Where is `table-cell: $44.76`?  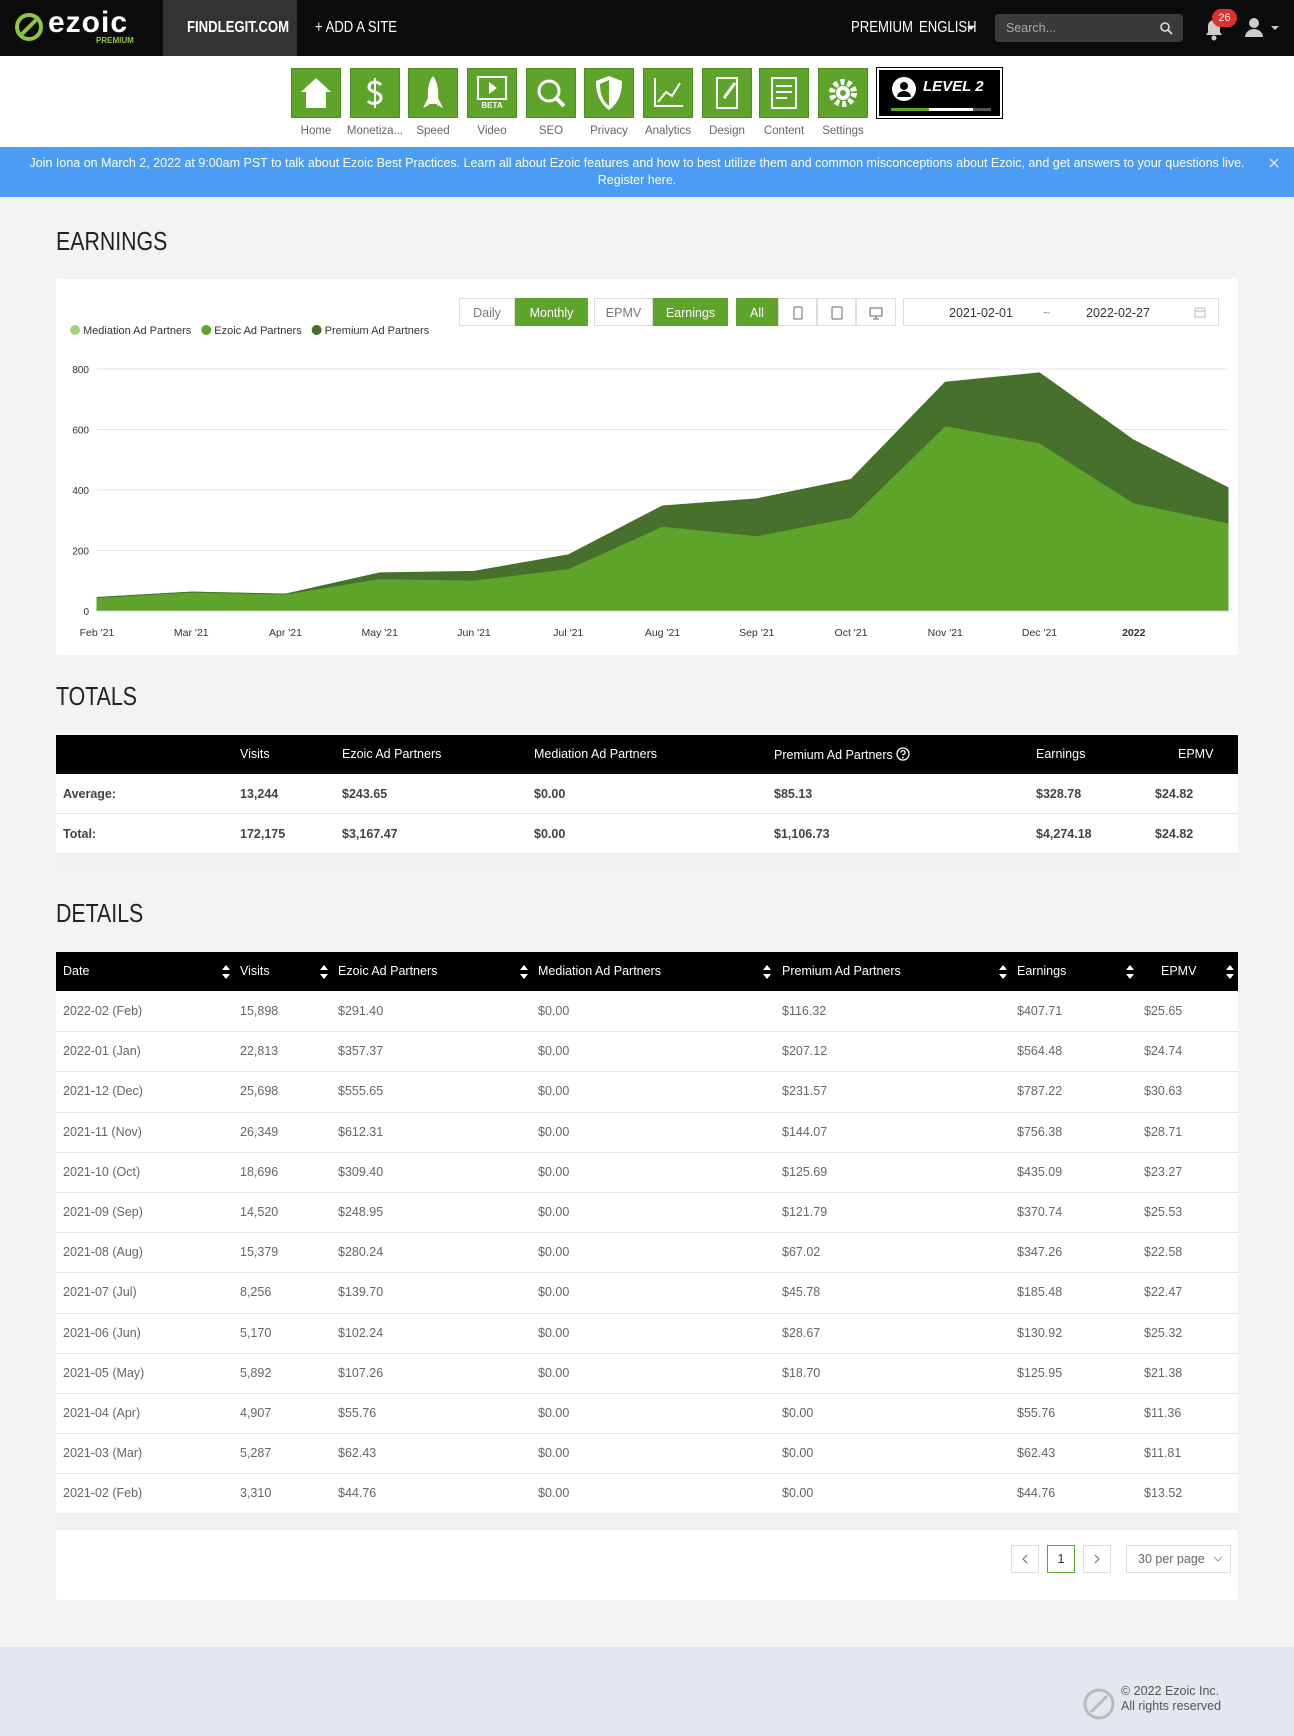 table-cell: $44.76 is located at coordinates (357, 1493).